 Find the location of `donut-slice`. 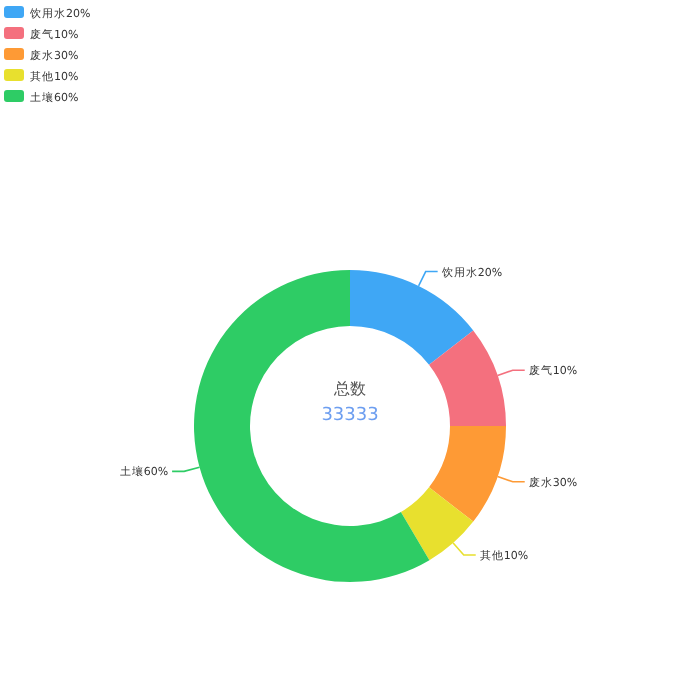

donut-slice is located at coordinates (437, 524).